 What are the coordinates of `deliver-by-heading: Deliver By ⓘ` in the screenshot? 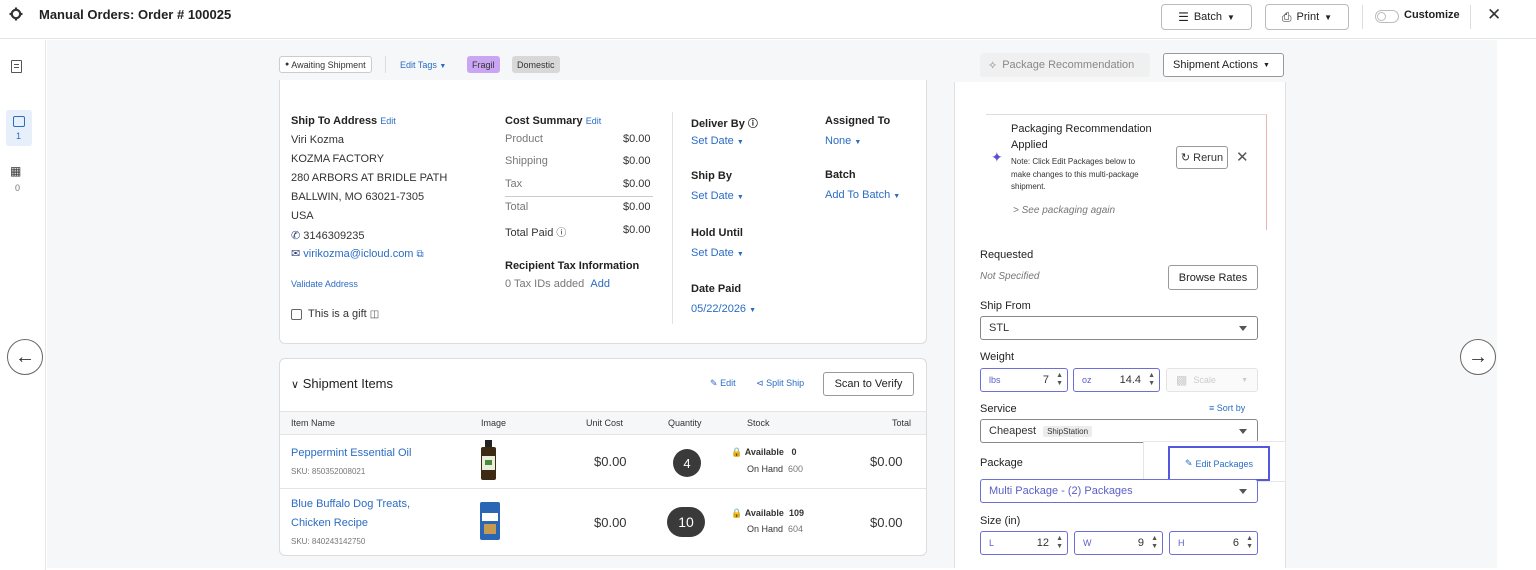 It's located at (724, 122).